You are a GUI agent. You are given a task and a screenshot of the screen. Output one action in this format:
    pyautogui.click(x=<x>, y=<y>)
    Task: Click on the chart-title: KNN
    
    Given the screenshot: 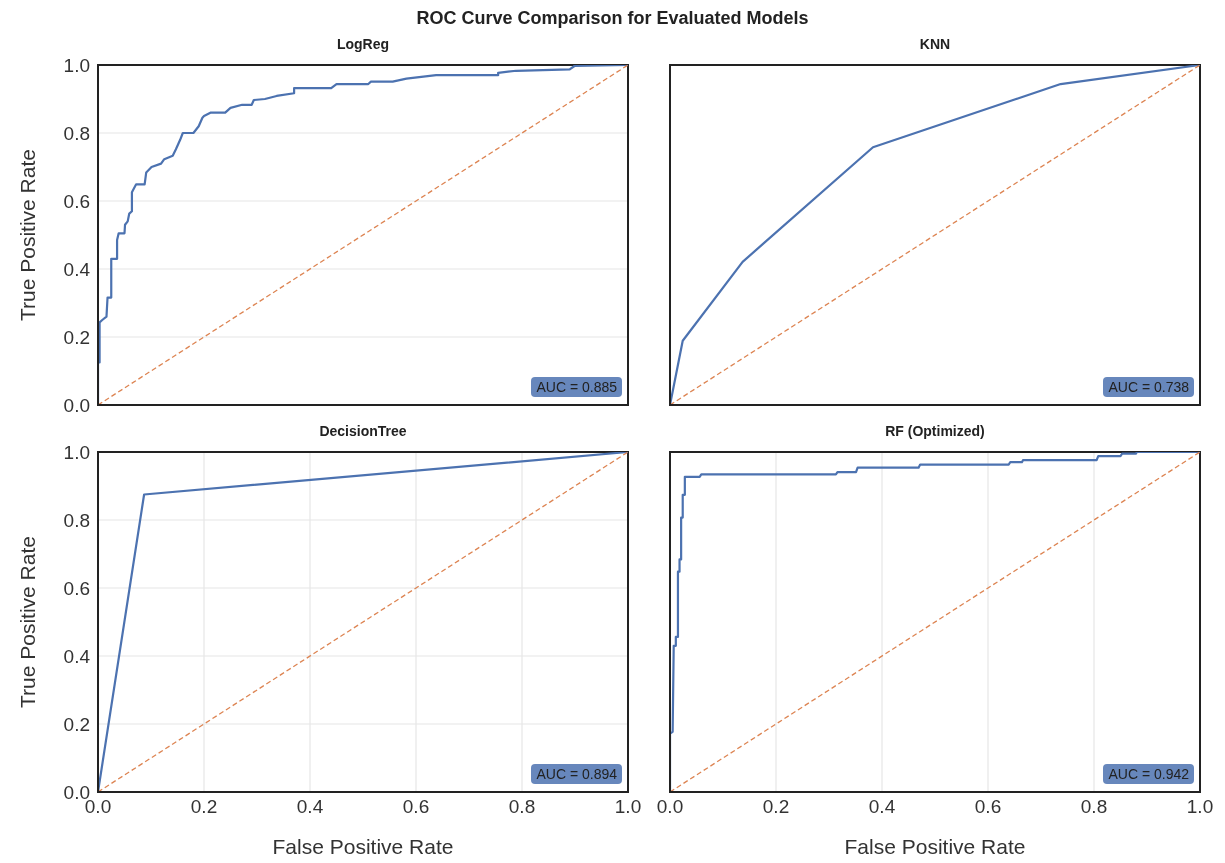 What is the action you would take?
    pyautogui.click(x=935, y=44)
    